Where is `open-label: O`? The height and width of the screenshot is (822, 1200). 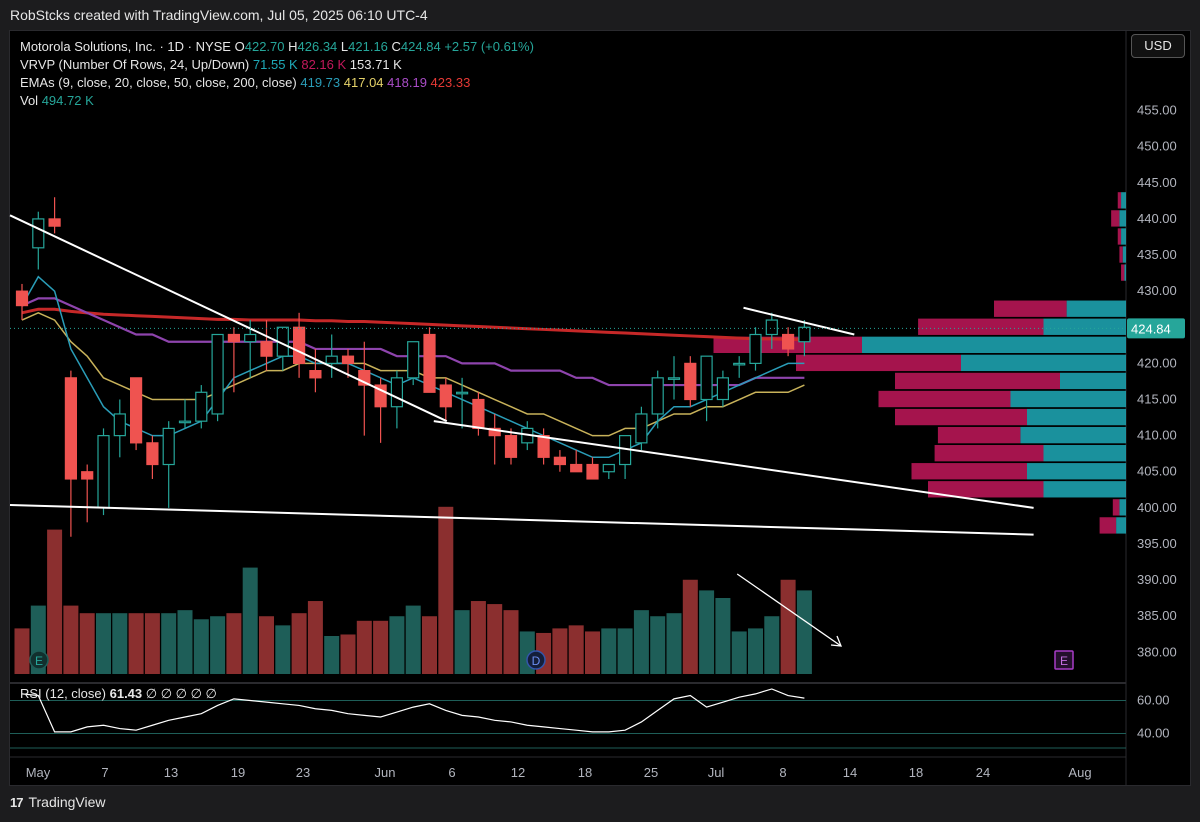 open-label: O is located at coordinates (239, 46).